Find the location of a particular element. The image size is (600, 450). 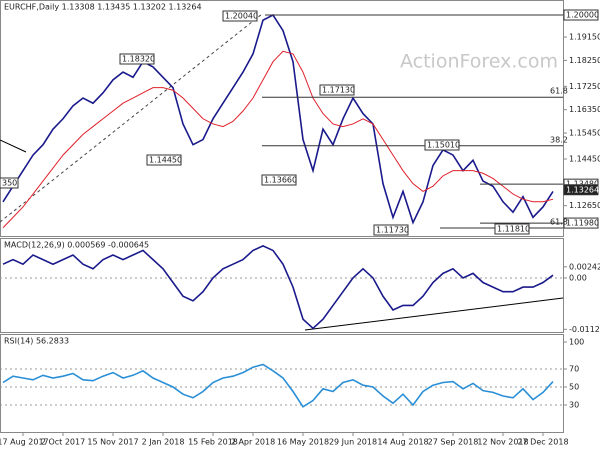

annotation: 1.18320 is located at coordinates (138, 59).